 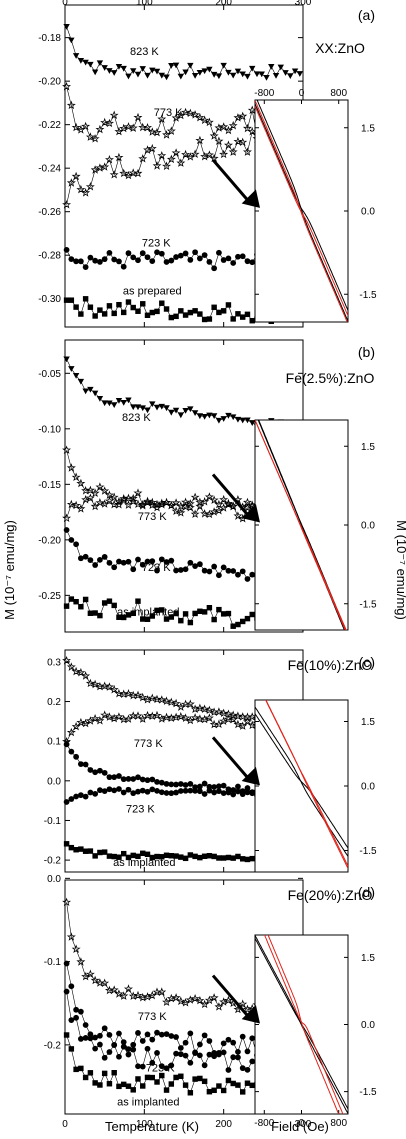 What do you see at coordinates (54, 662) in the screenshot?
I see `y-tick-label-c: 0.3` at bounding box center [54, 662].